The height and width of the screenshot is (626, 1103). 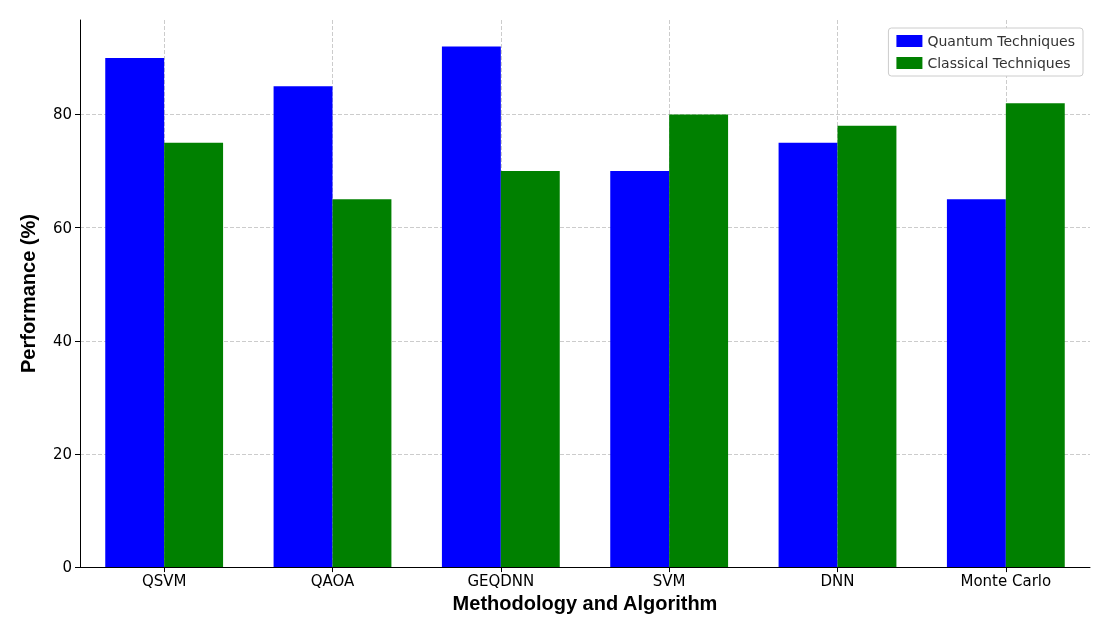 I want to click on x-tick-label: GEQDNN, so click(x=501, y=580).